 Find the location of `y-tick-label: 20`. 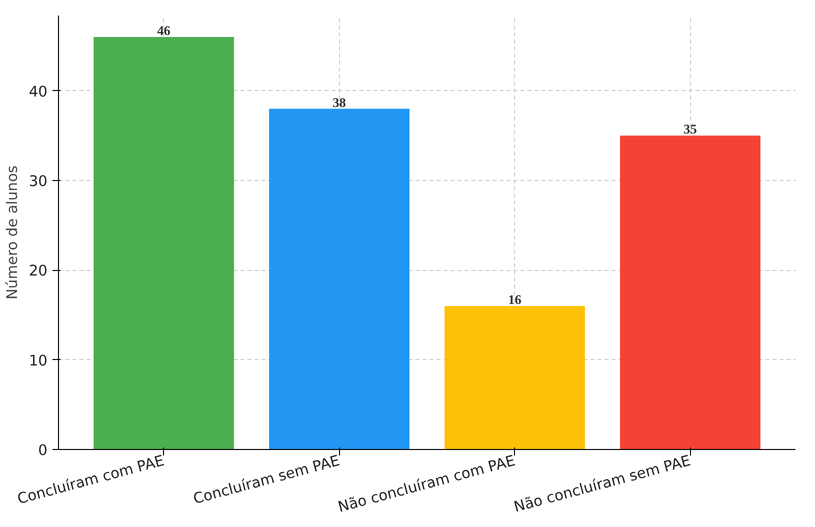

y-tick-label: 20 is located at coordinates (38, 271).